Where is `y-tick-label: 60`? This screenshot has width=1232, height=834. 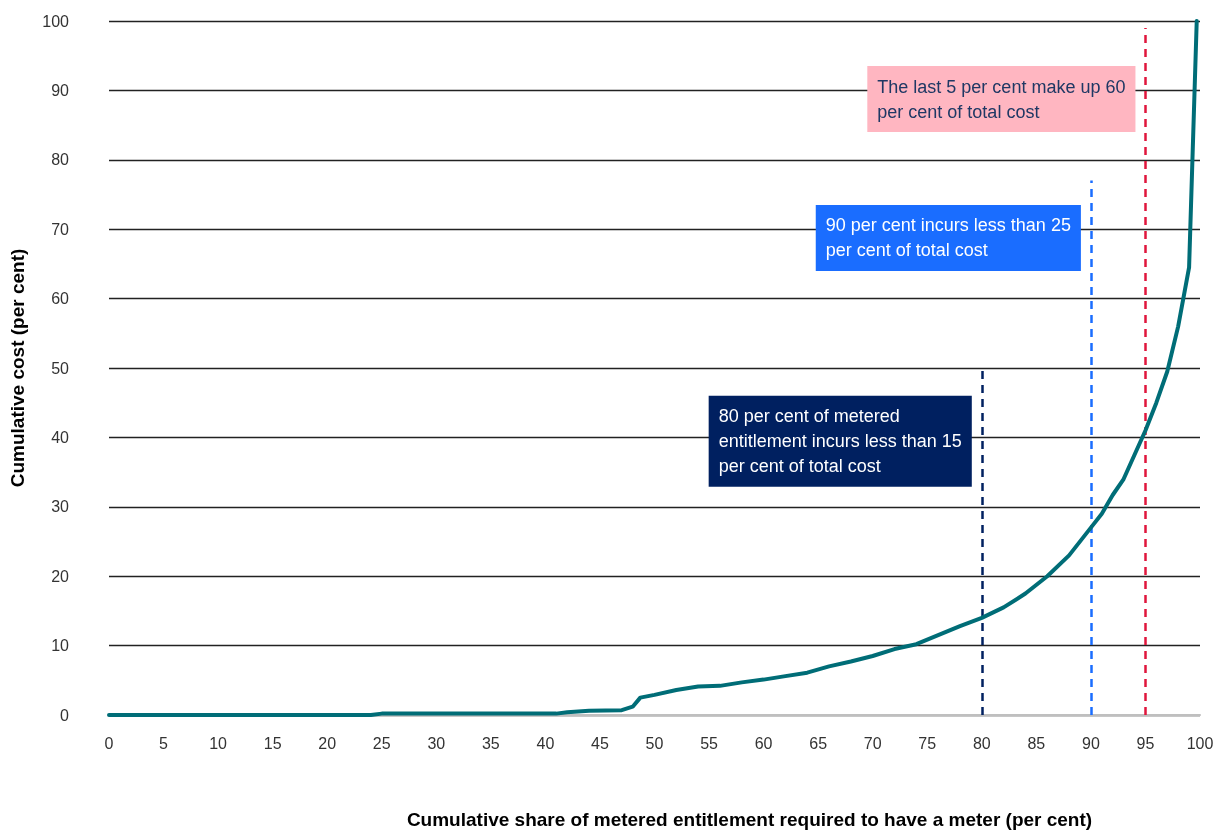
y-tick-label: 60 is located at coordinates (60, 299).